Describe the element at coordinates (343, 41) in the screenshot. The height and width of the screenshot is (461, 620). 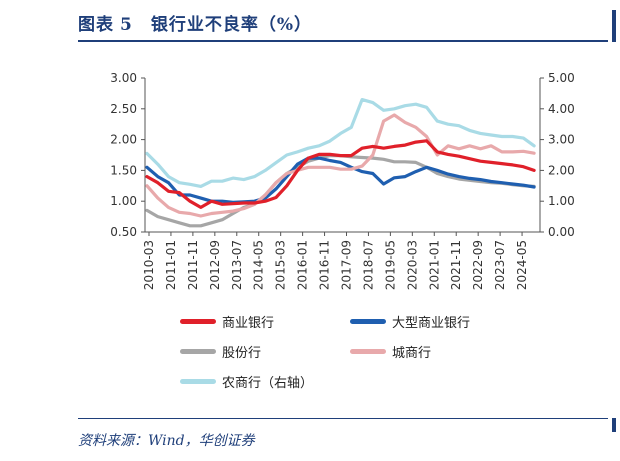
I see `title-rule` at that location.